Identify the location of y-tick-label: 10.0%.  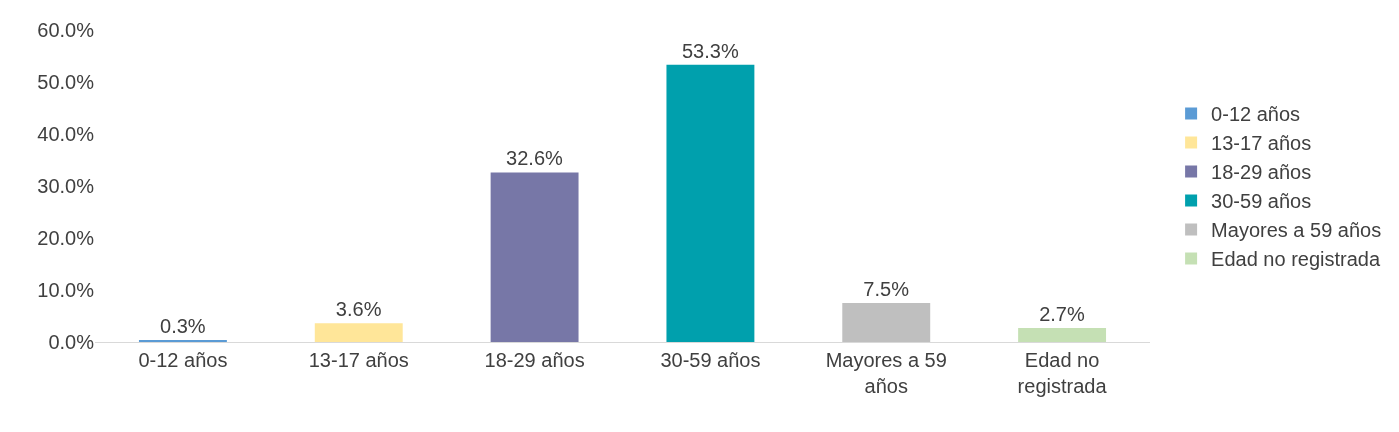
(66, 290).